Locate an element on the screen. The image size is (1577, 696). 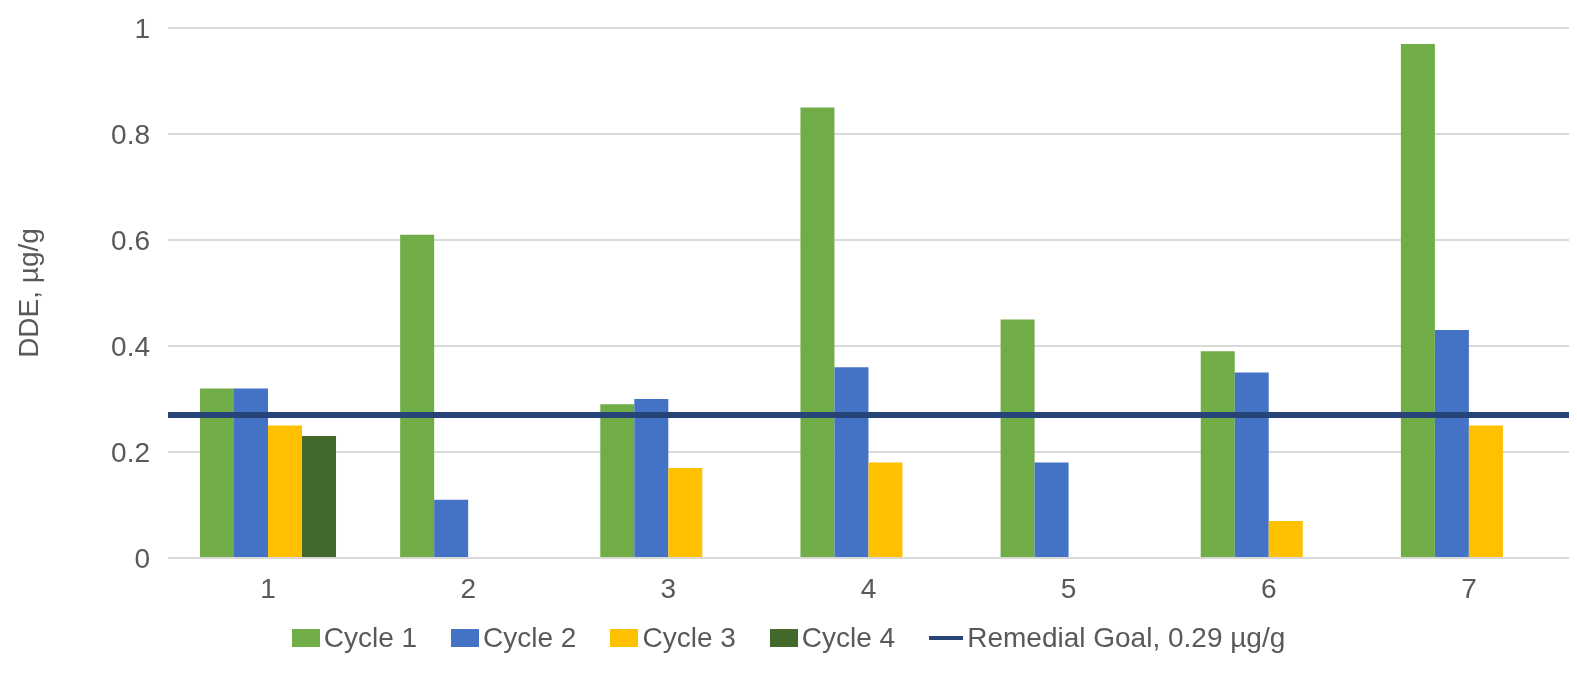
x-tick-label: 6 is located at coordinates (1269, 588).